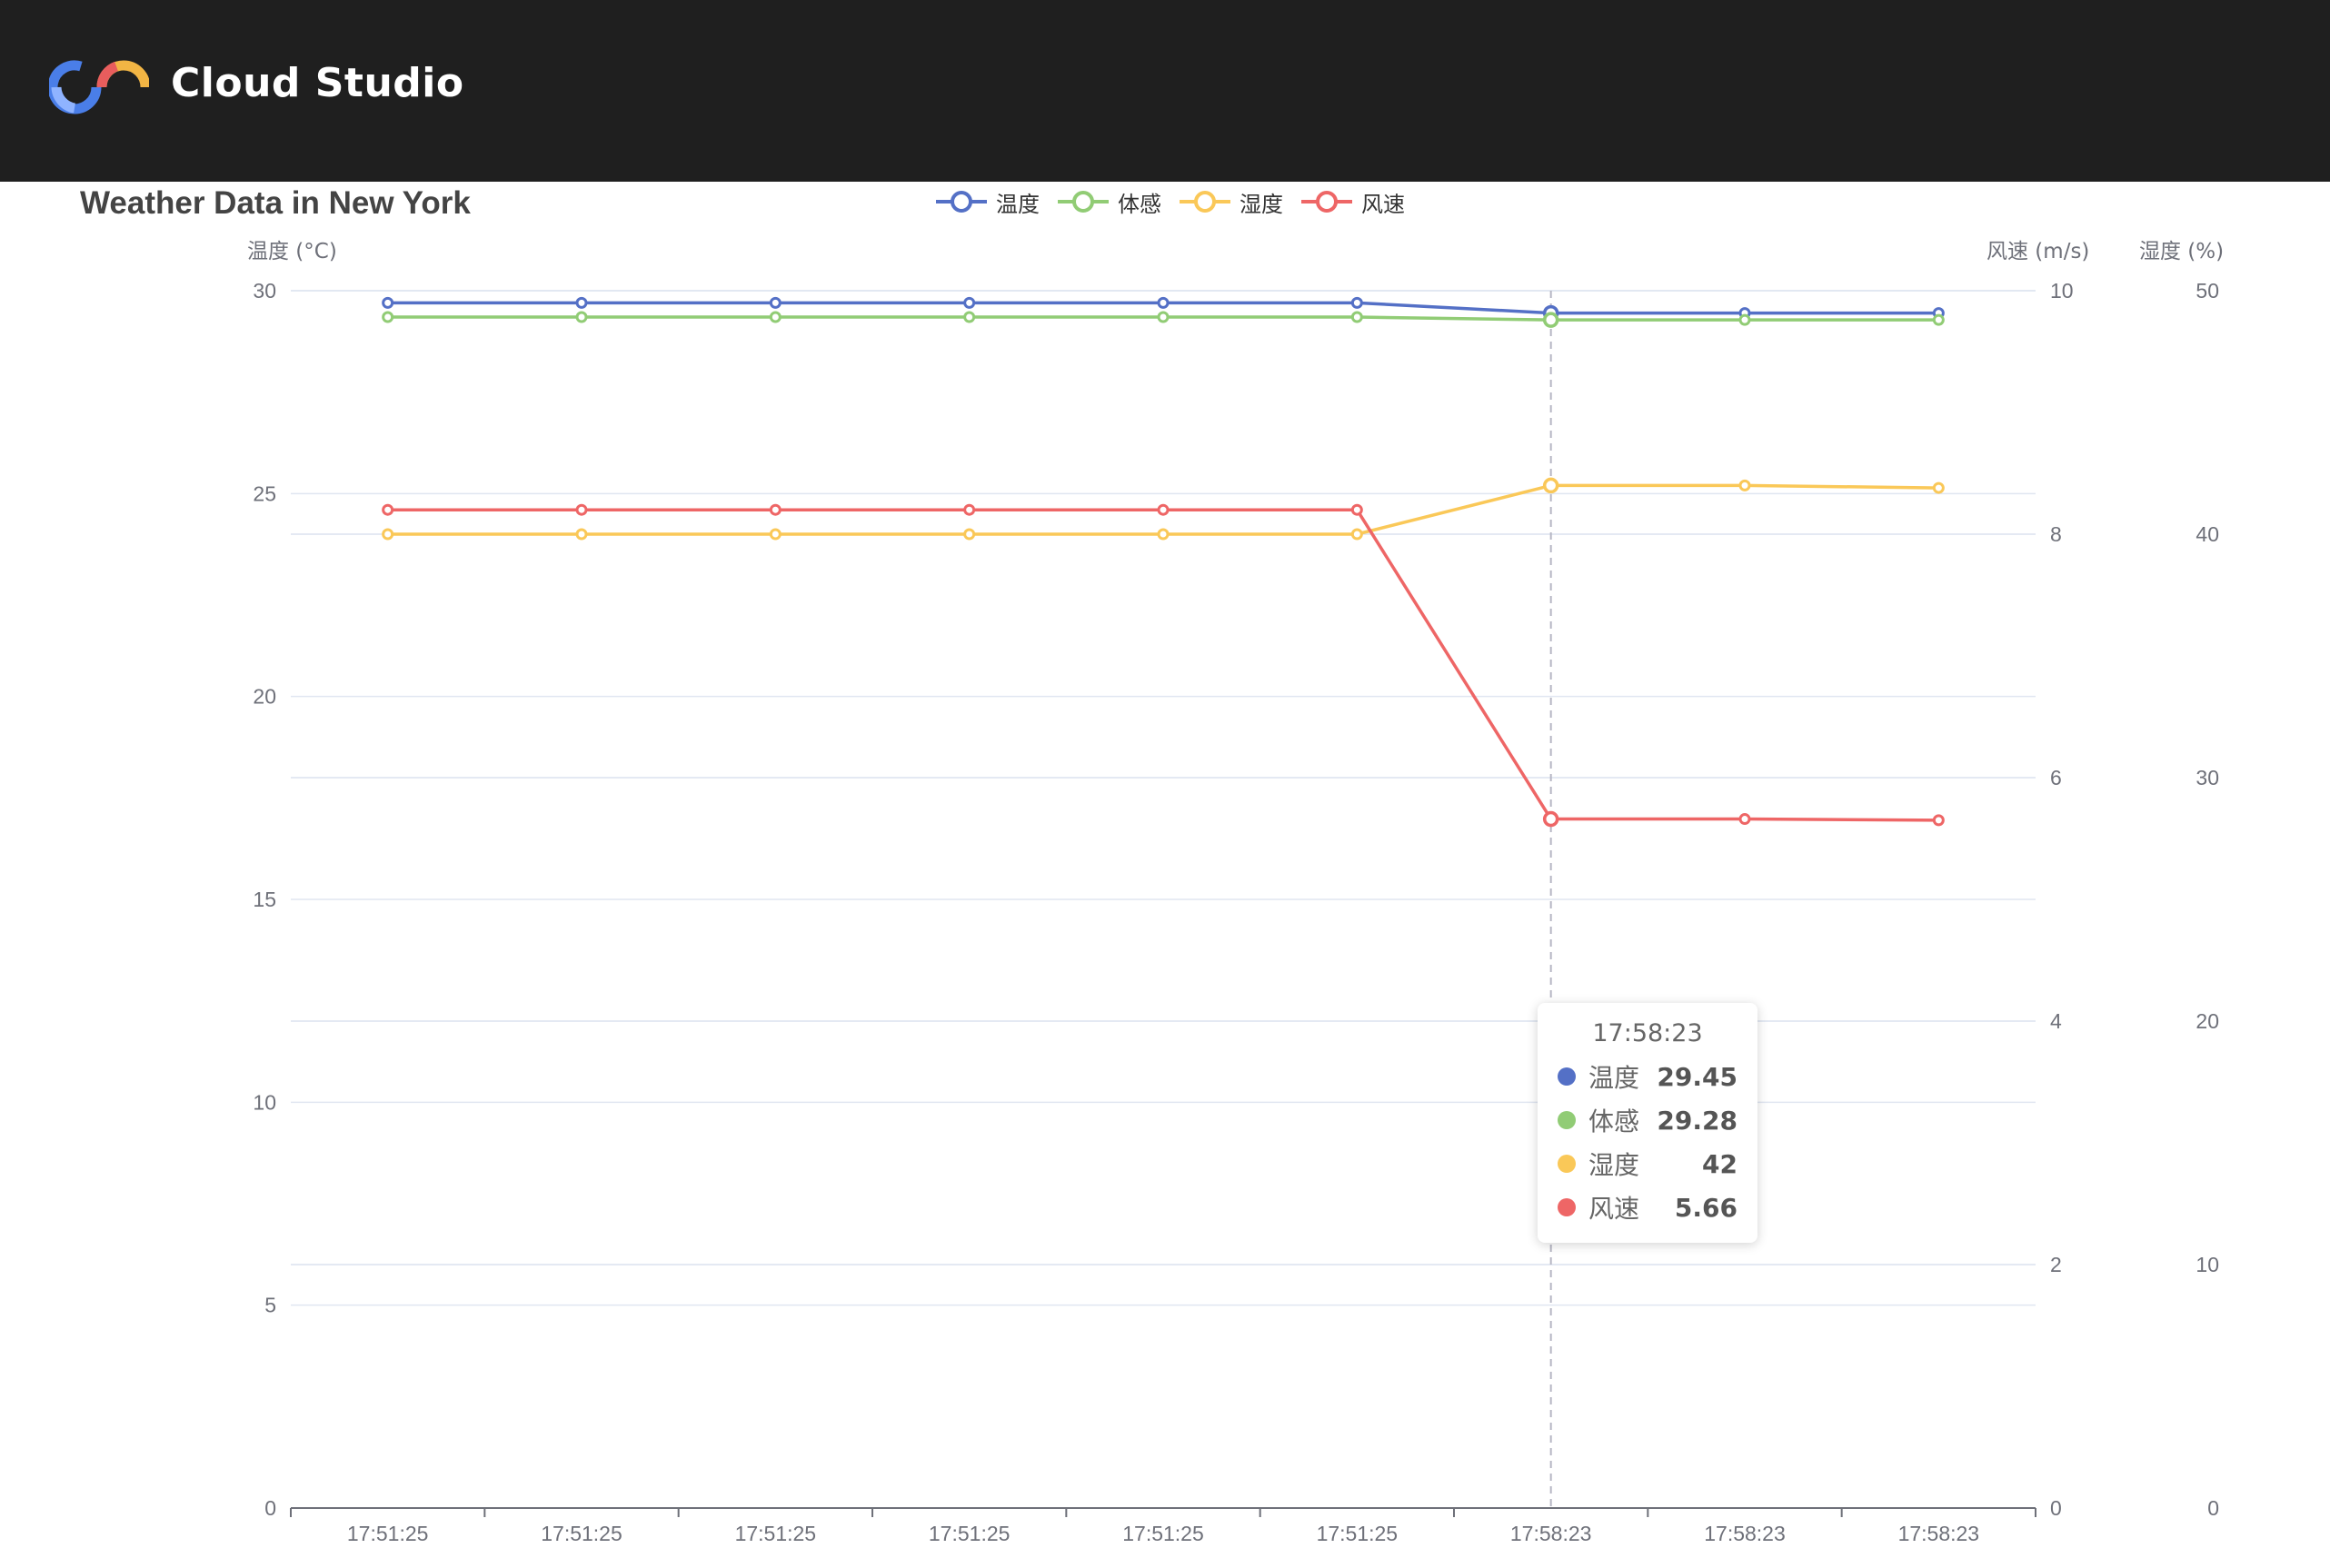 This screenshot has height=1568, width=2330. Describe the element at coordinates (2037, 251) in the screenshot. I see `y-right-axis-name: 风速 (m/s)` at that location.